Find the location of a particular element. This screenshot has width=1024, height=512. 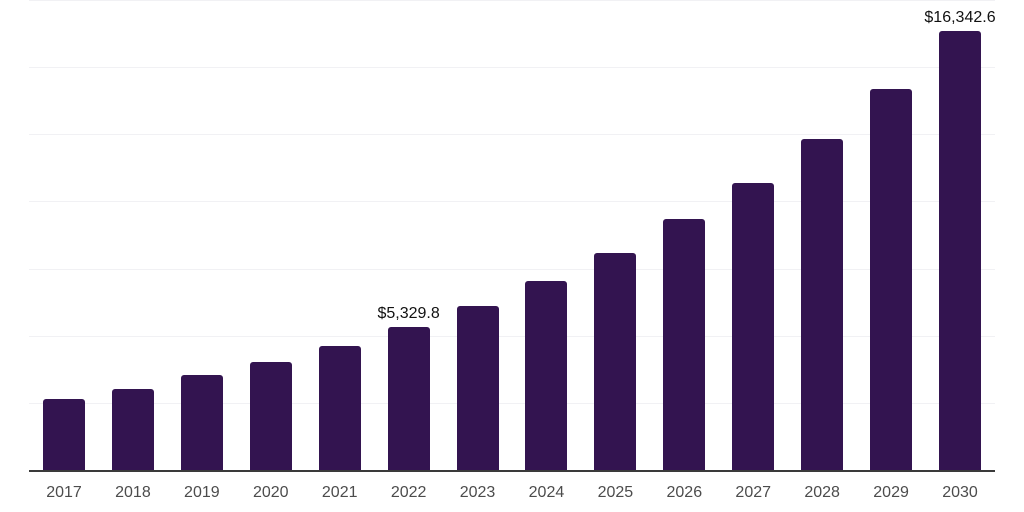

bar-2025 is located at coordinates (615, 361).